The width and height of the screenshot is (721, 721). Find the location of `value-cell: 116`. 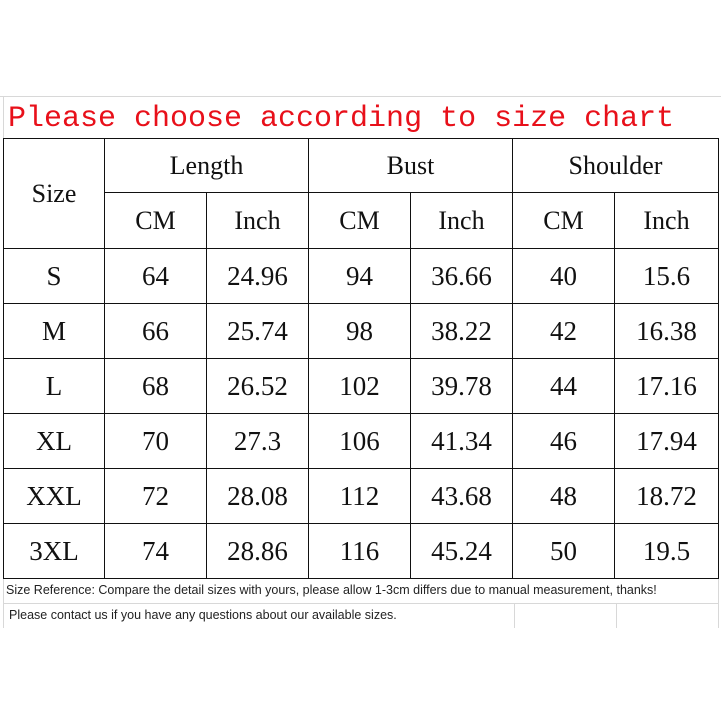

value-cell: 116 is located at coordinates (359, 551).